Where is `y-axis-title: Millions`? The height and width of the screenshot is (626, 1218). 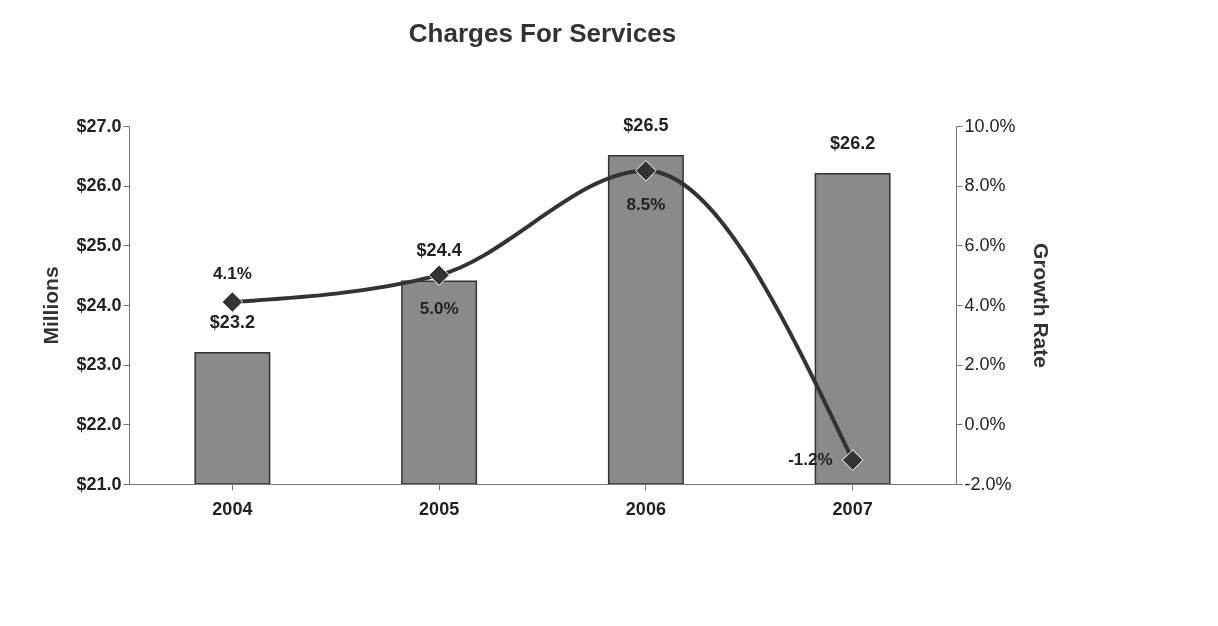 y-axis-title: Millions is located at coordinates (51, 305).